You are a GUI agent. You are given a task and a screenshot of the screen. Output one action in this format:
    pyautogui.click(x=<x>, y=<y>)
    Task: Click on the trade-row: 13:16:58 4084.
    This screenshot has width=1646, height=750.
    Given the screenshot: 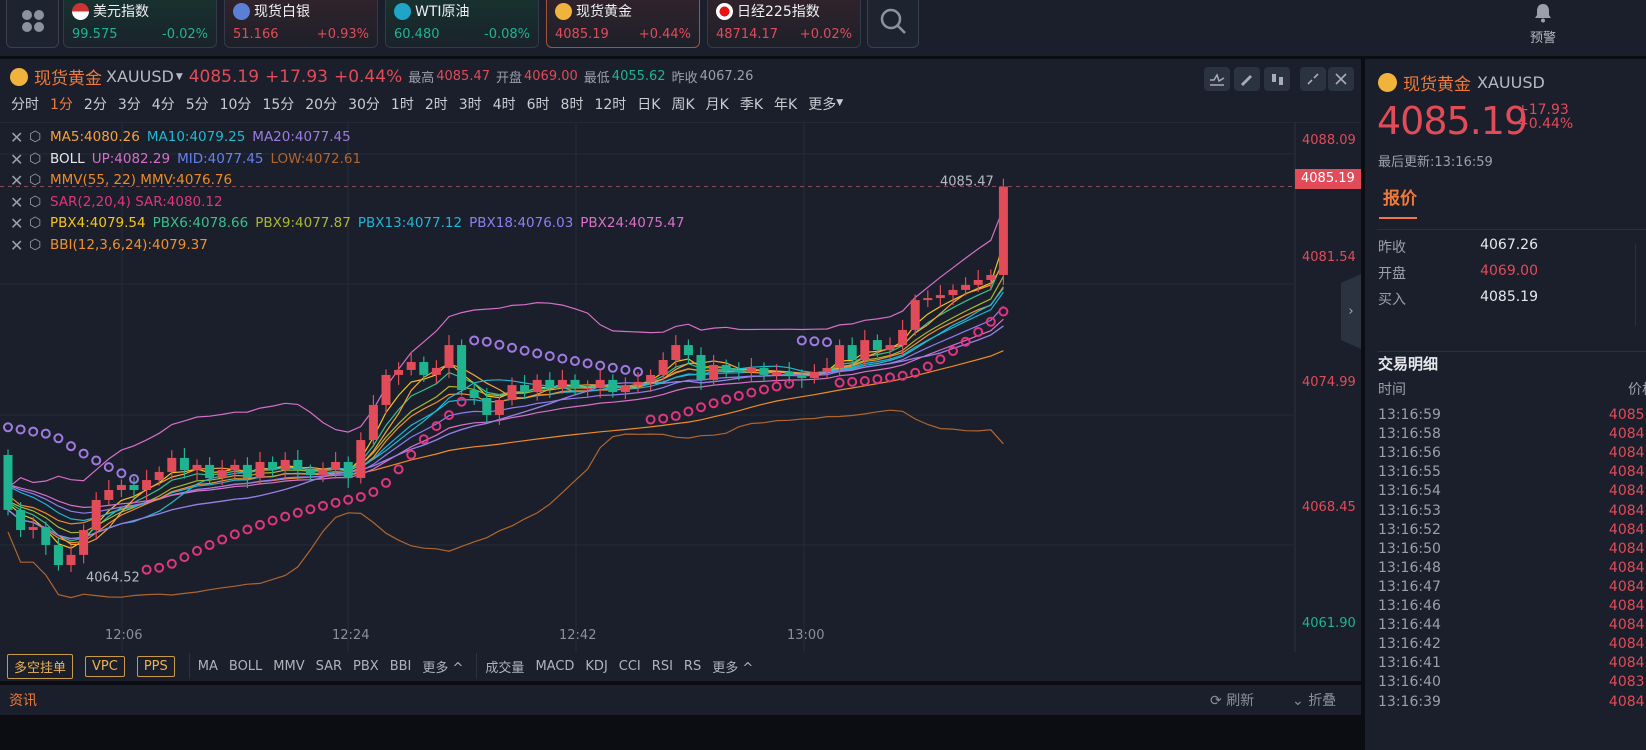 What is the action you would take?
    pyautogui.click(x=1512, y=434)
    